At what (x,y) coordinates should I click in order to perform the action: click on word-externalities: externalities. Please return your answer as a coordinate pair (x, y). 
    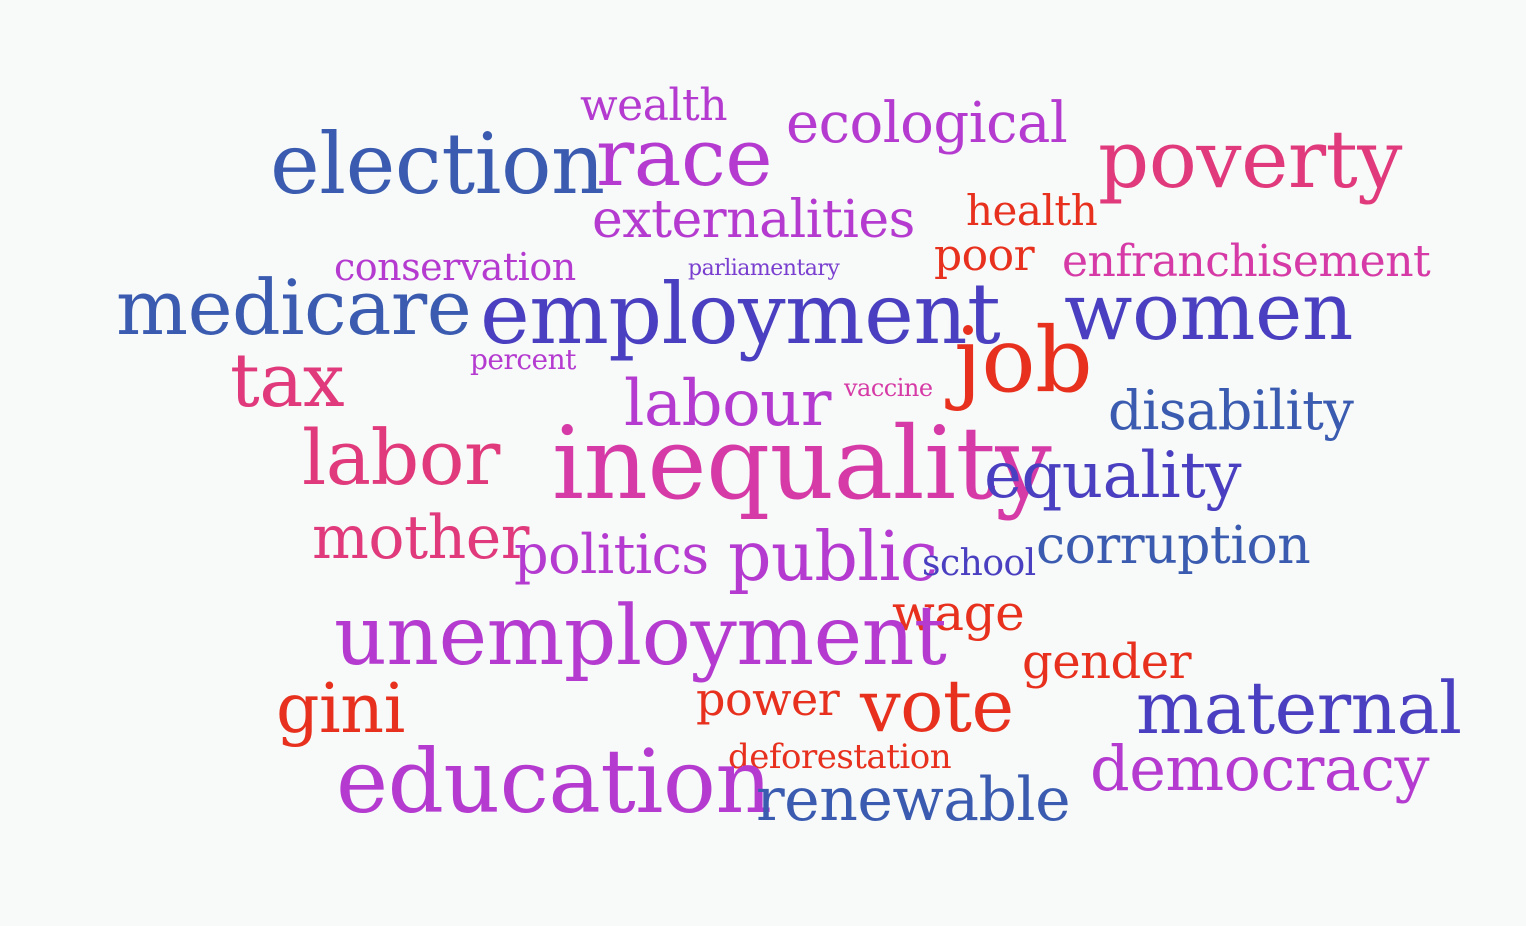
    Looking at the image, I should click on (753, 220).